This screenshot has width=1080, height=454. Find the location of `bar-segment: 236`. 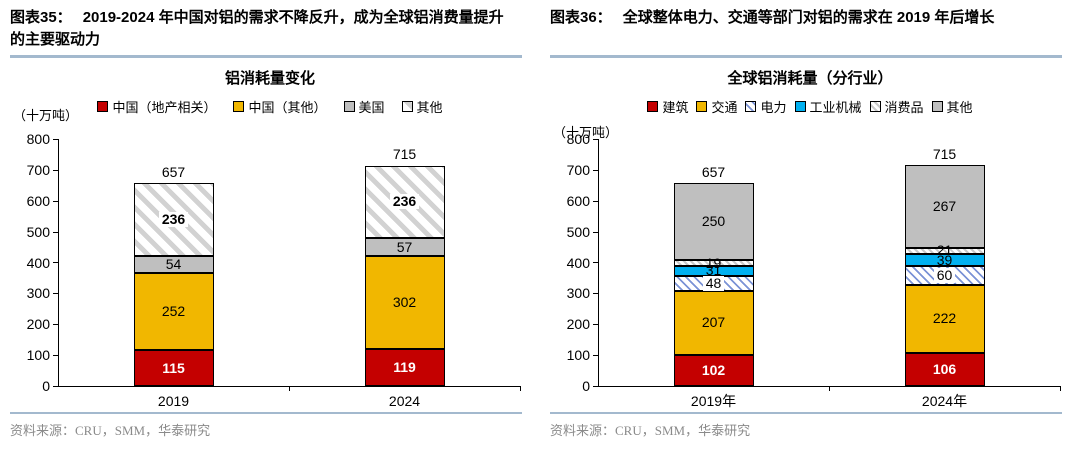

bar-segment: 236 is located at coordinates (173, 219).